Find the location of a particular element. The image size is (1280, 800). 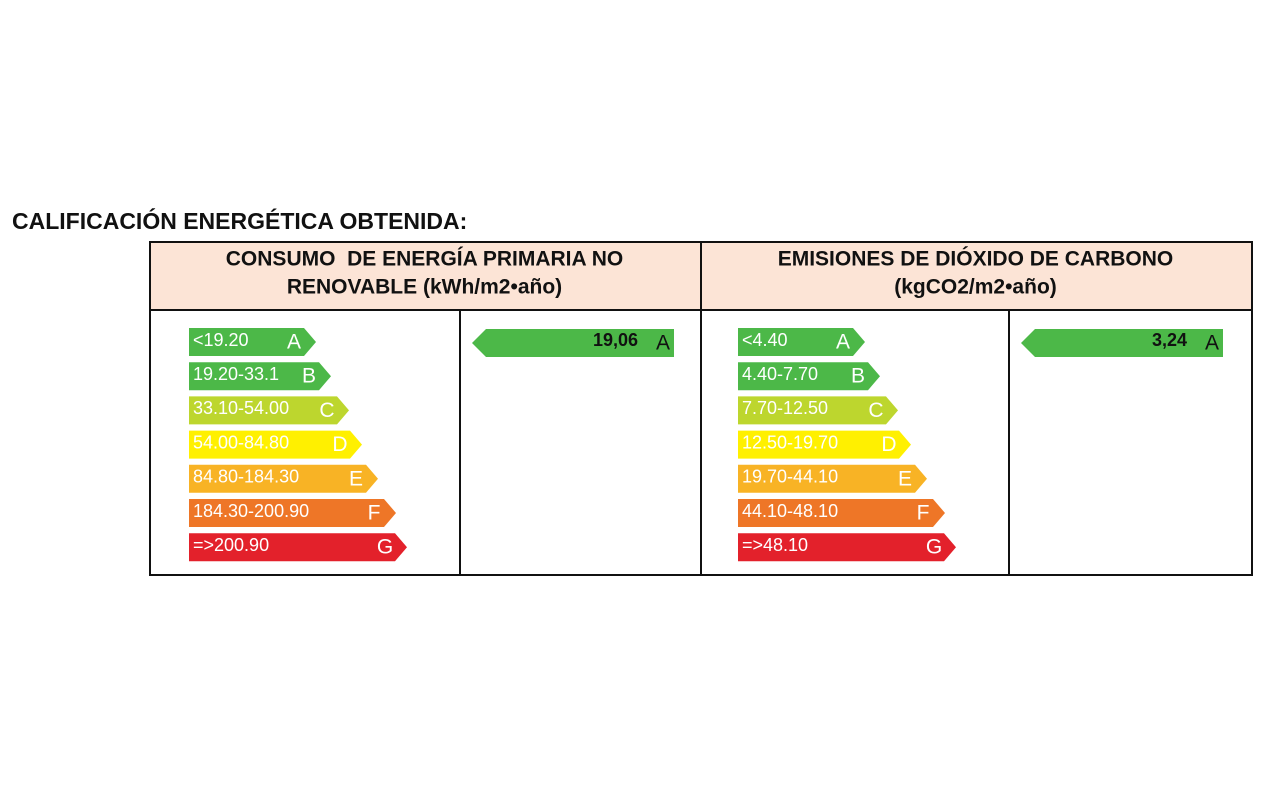

grade-range: 44.10-48.10 is located at coordinates (790, 511).